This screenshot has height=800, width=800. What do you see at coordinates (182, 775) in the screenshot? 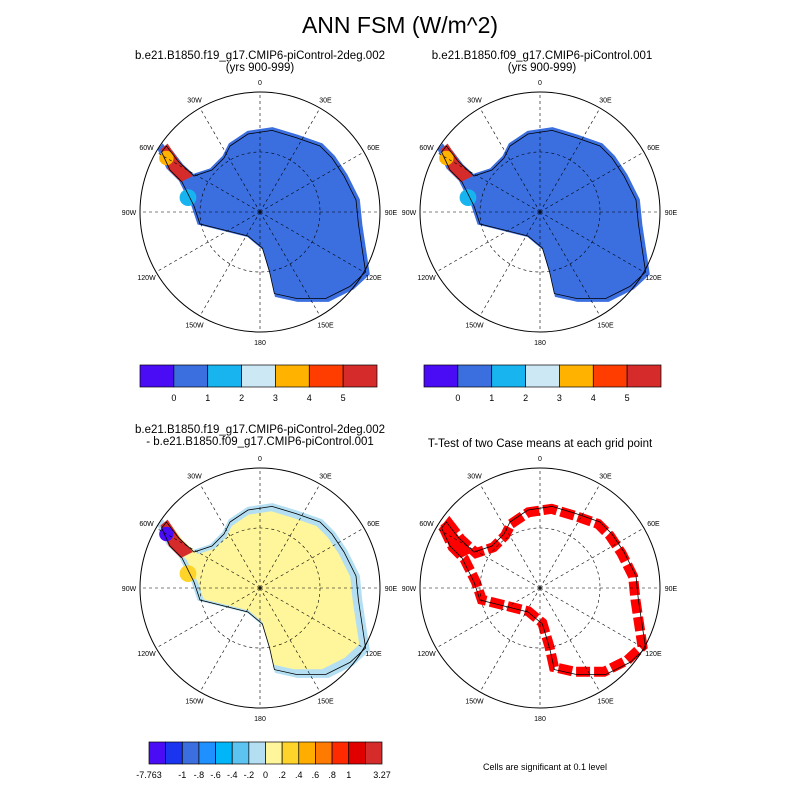
I see `colorbar-label: -1` at bounding box center [182, 775].